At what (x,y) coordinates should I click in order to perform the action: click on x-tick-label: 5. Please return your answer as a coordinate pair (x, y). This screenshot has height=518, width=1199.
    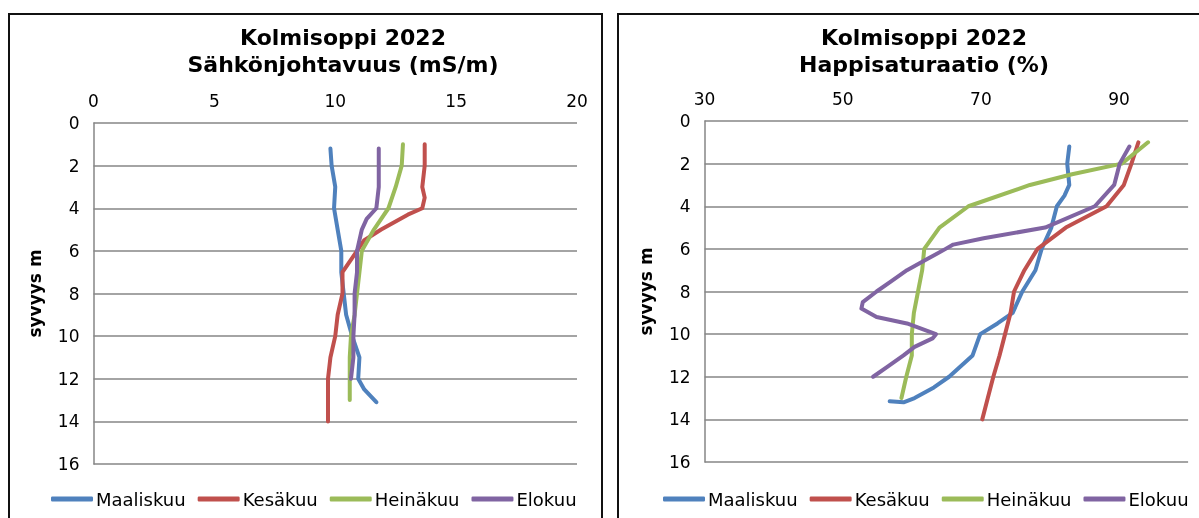
    Looking at the image, I should click on (214, 100).